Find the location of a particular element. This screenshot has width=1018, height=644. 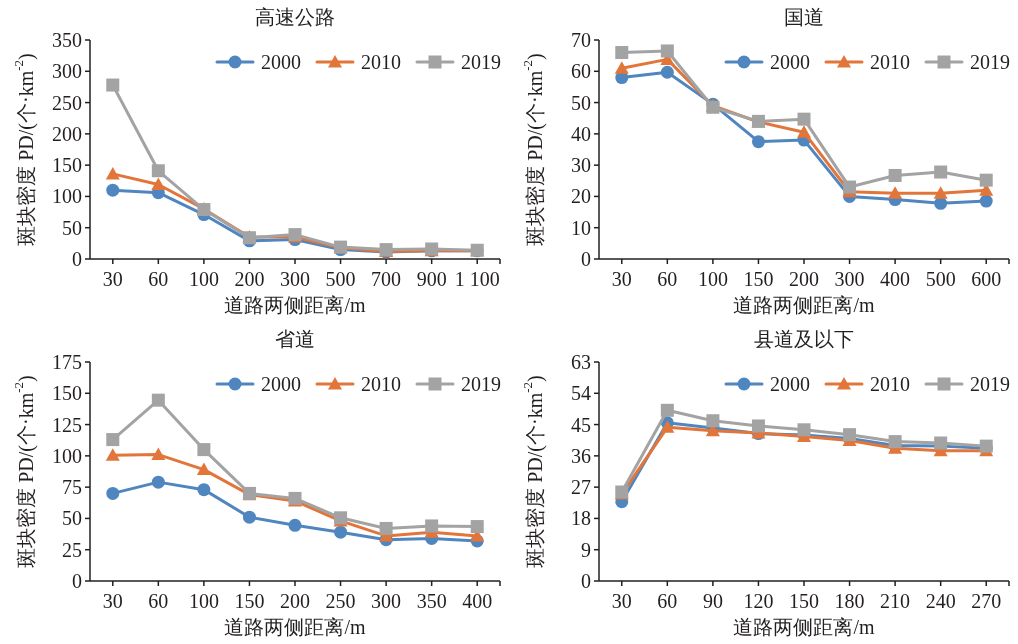

x-tick-label: 900 is located at coordinates (431, 279).